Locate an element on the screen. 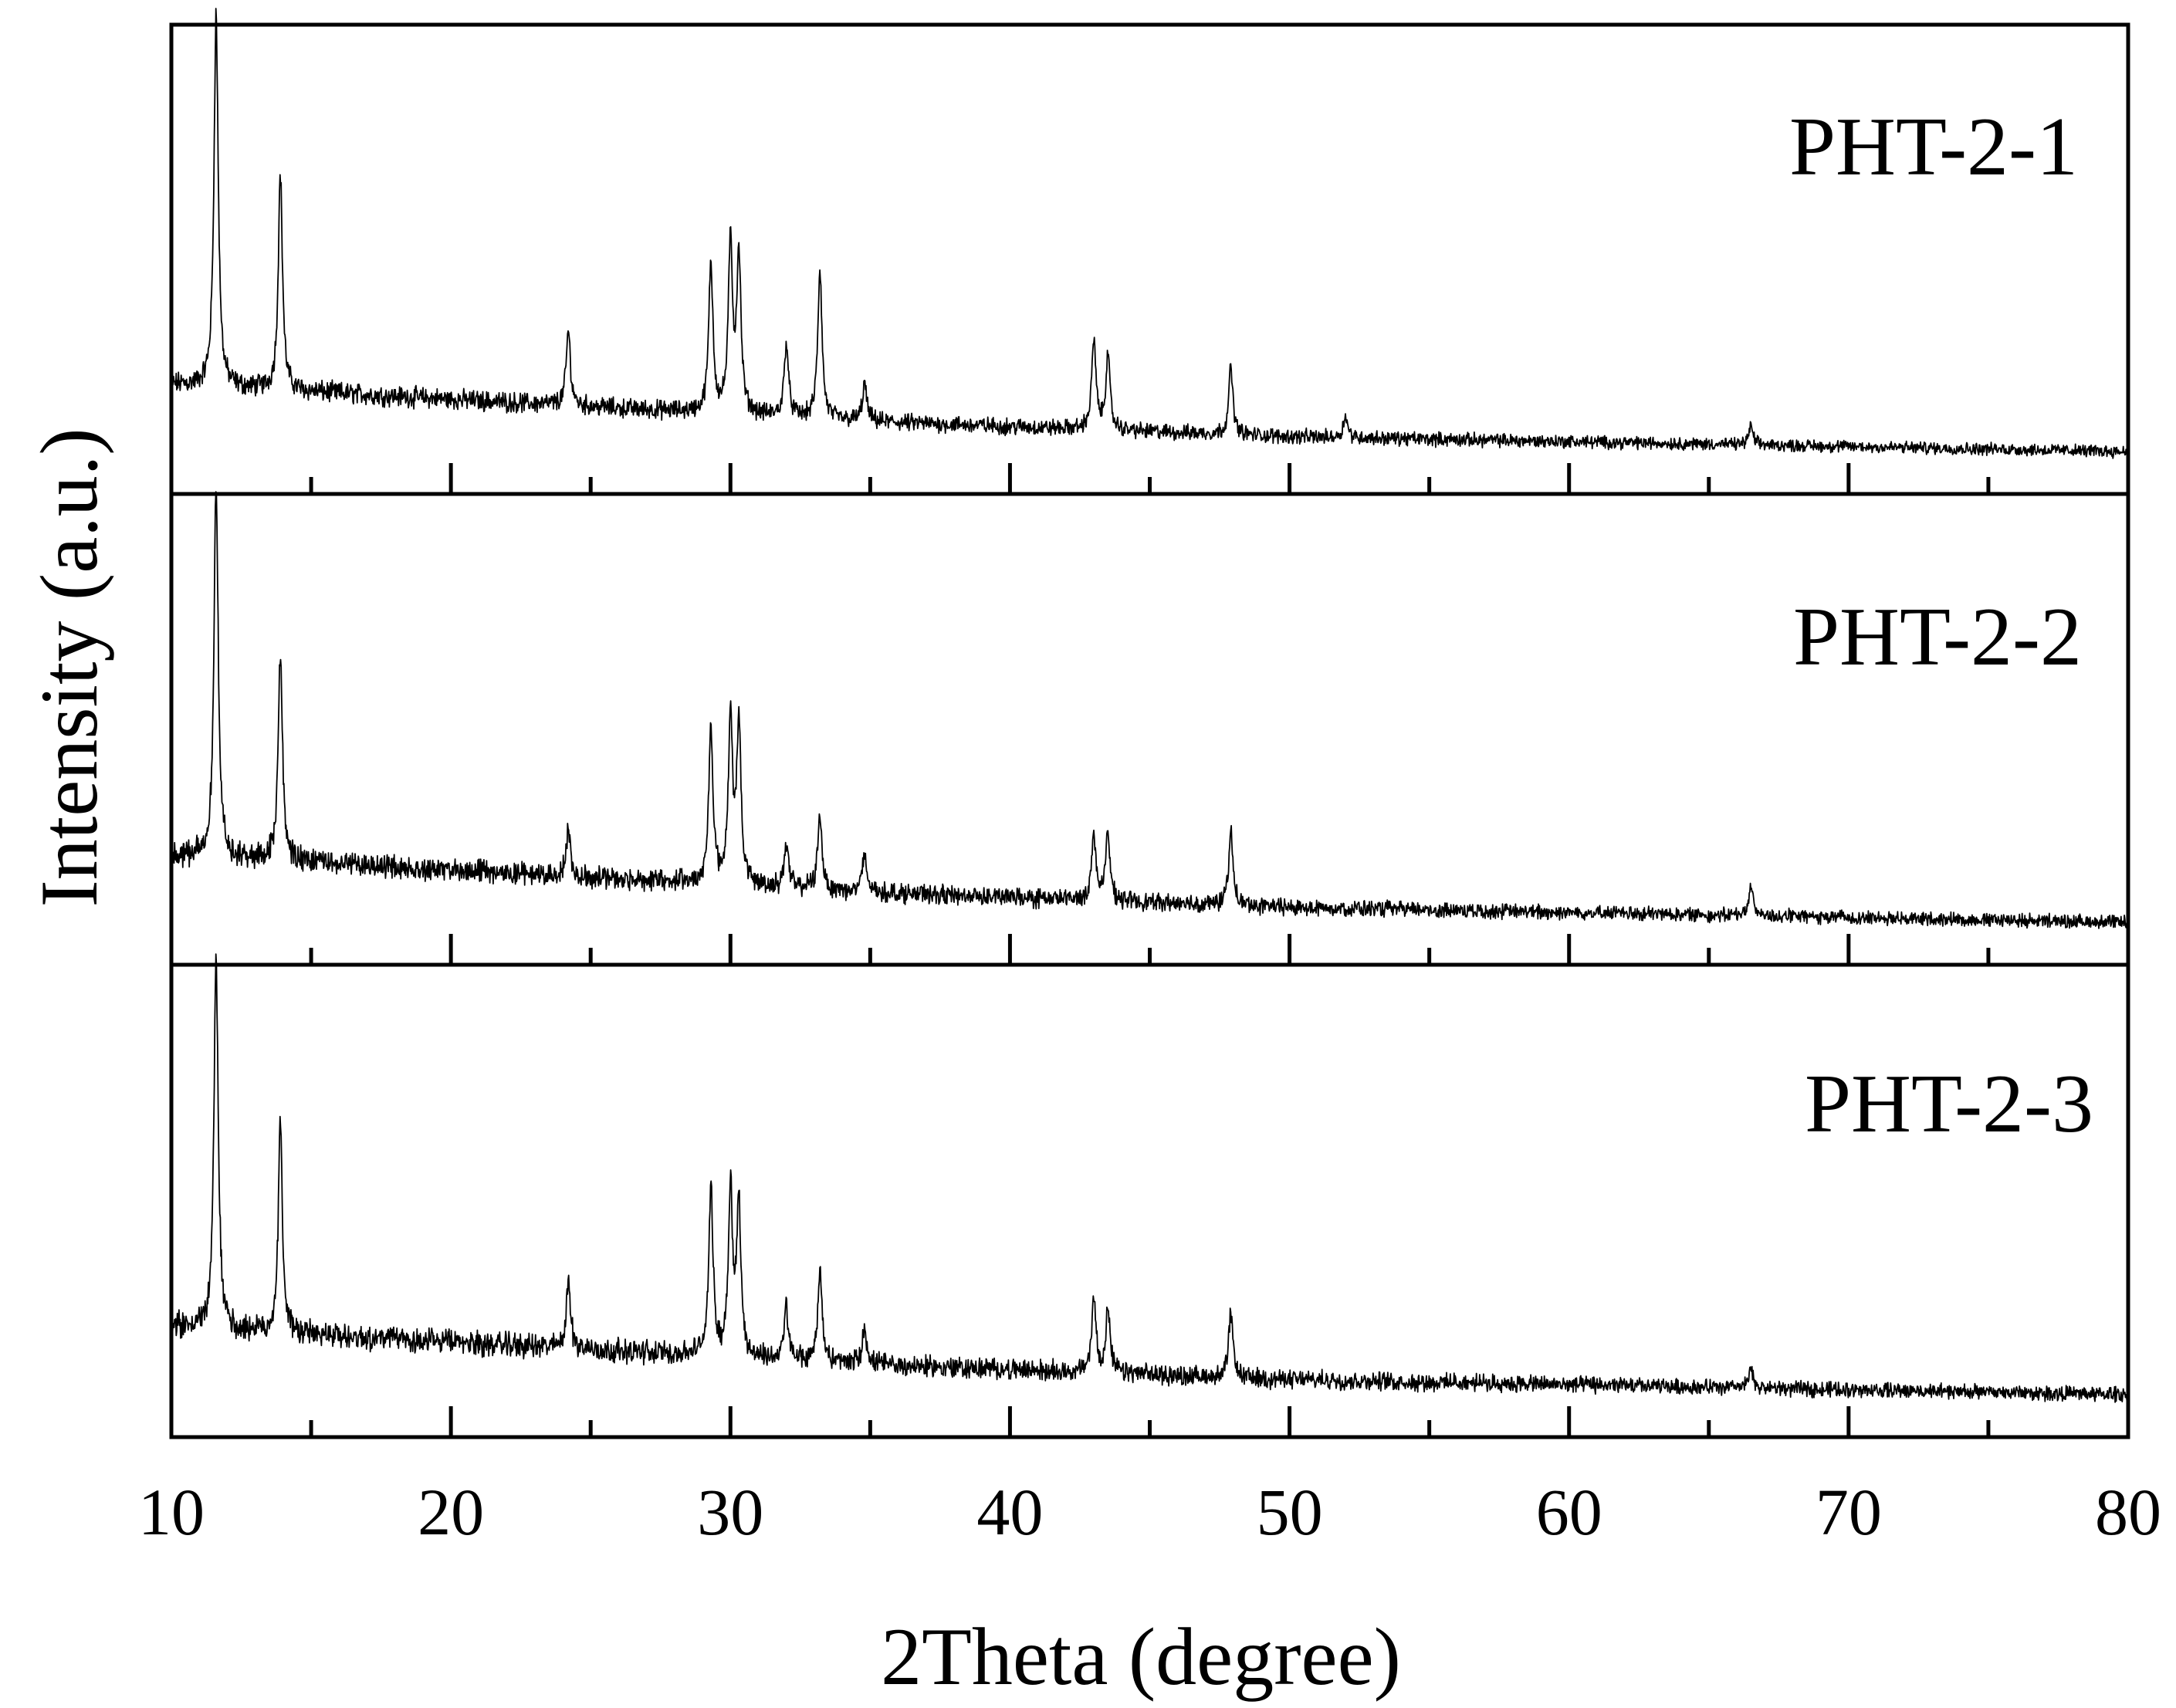  panel-label: PHT-2-3 is located at coordinates (1949, 1104).